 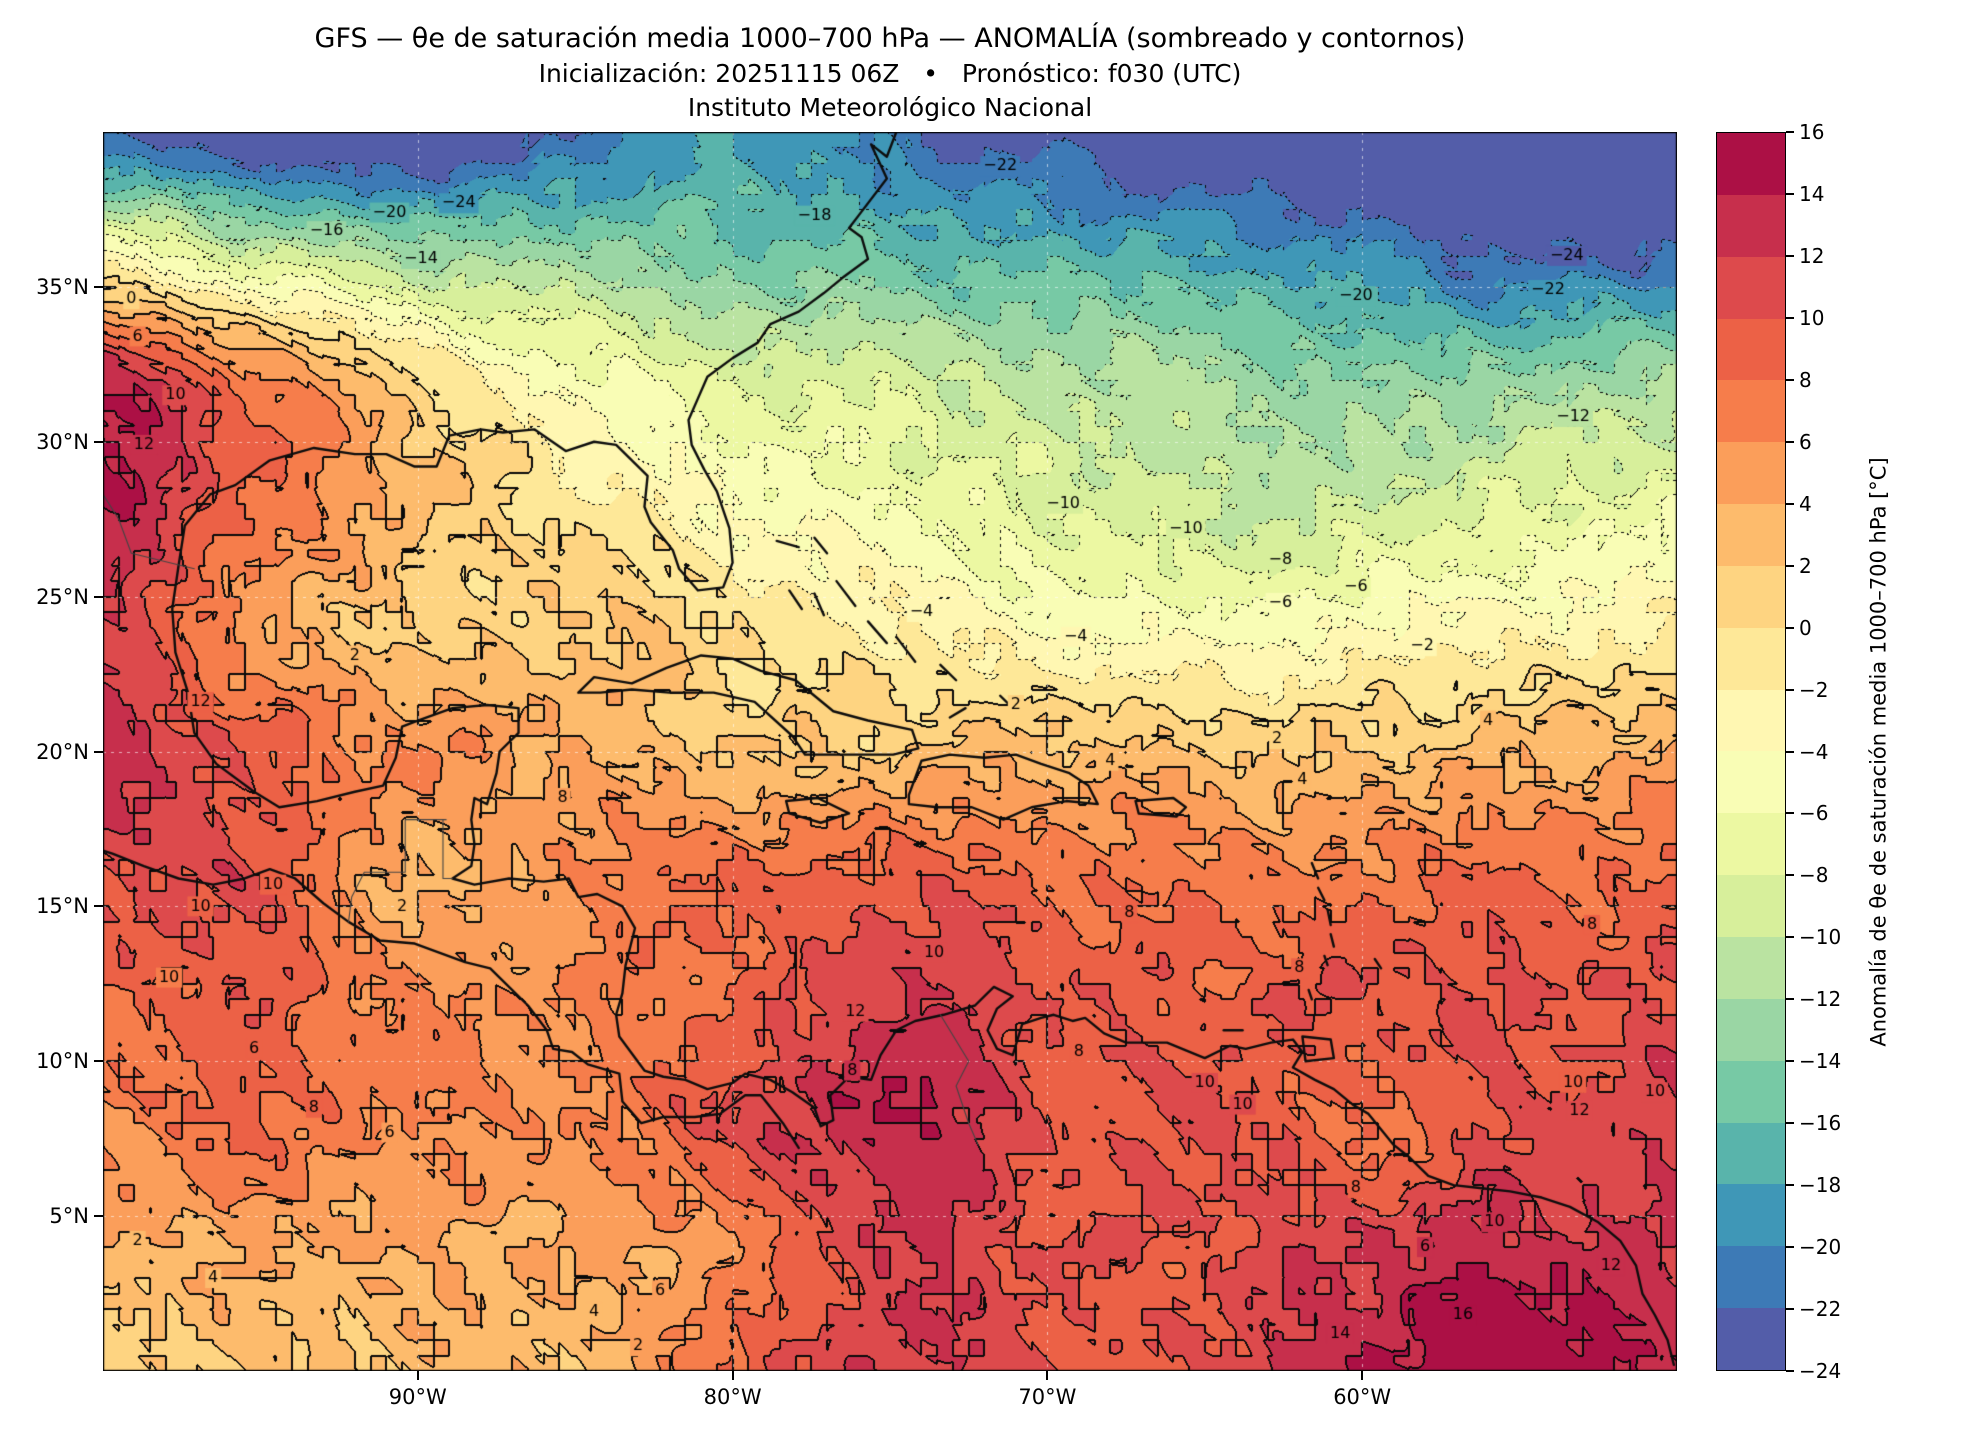 What do you see at coordinates (1820, 1371) in the screenshot?
I see `colorbar-tick-label: −24` at bounding box center [1820, 1371].